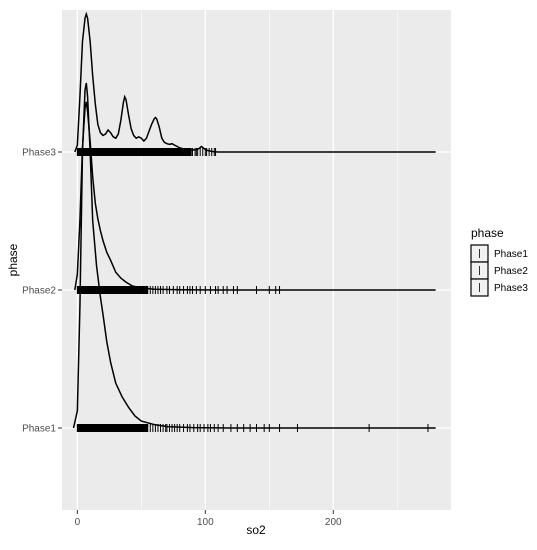 The height and width of the screenshot is (550, 537). I want to click on y-tick-label: Phase3, so click(39, 153).